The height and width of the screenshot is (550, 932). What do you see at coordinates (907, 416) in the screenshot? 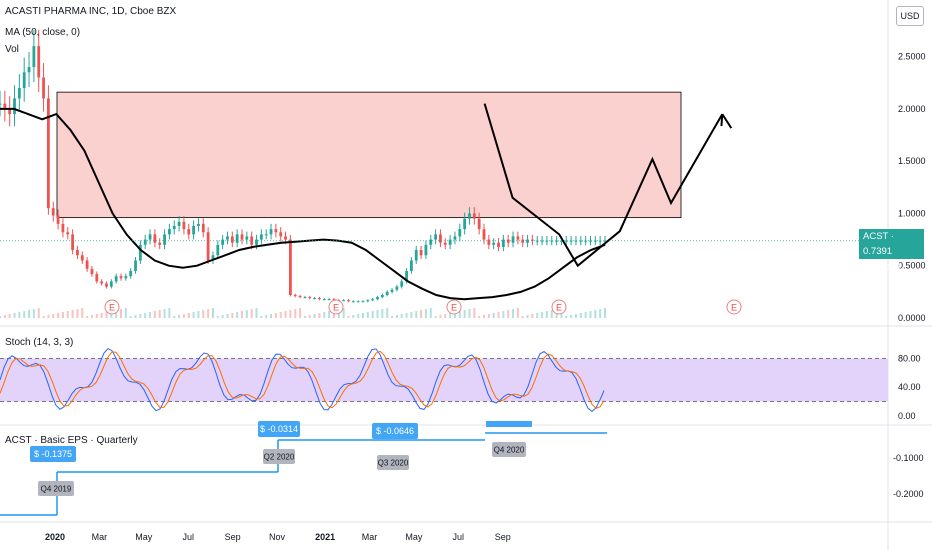
I see `stoch-tick-label: 0.00` at bounding box center [907, 416].